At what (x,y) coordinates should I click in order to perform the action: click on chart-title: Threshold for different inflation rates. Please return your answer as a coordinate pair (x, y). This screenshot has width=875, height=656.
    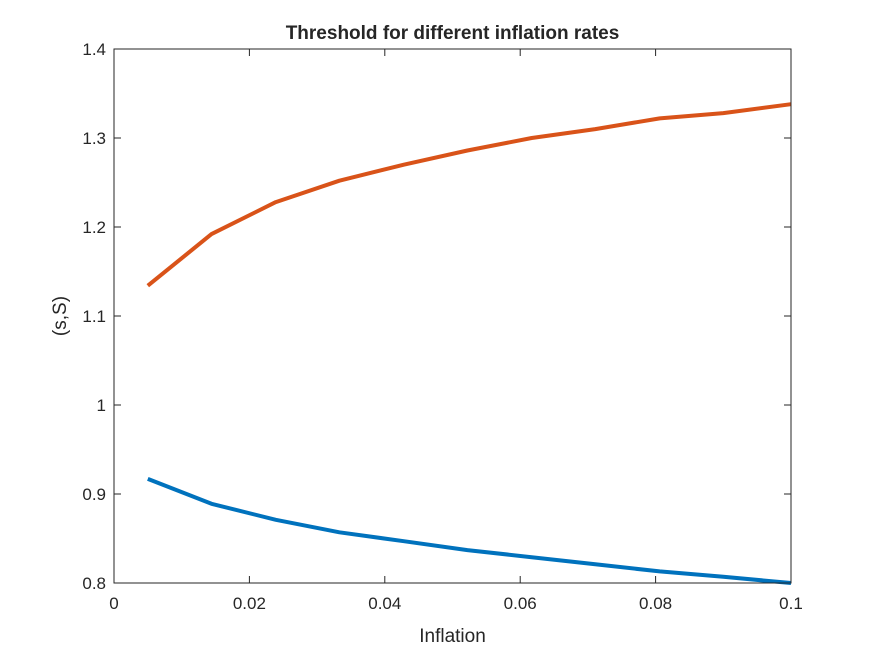
    Looking at the image, I should click on (453, 33).